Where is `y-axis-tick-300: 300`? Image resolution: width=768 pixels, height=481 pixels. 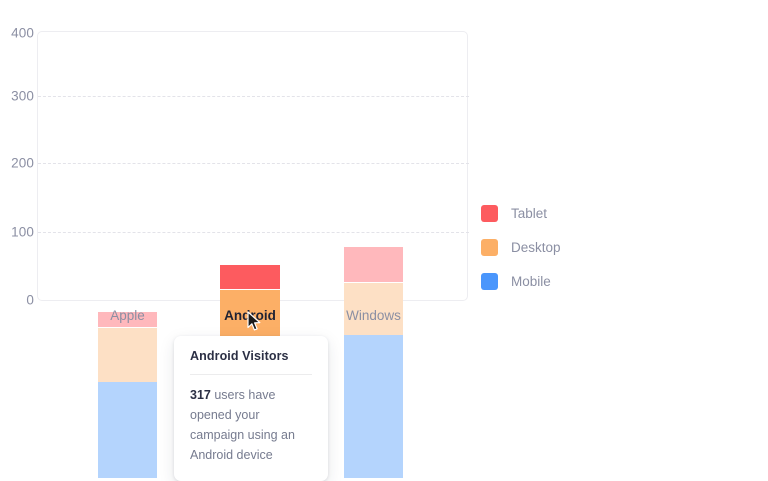 y-axis-tick-300: 300 is located at coordinates (22, 96).